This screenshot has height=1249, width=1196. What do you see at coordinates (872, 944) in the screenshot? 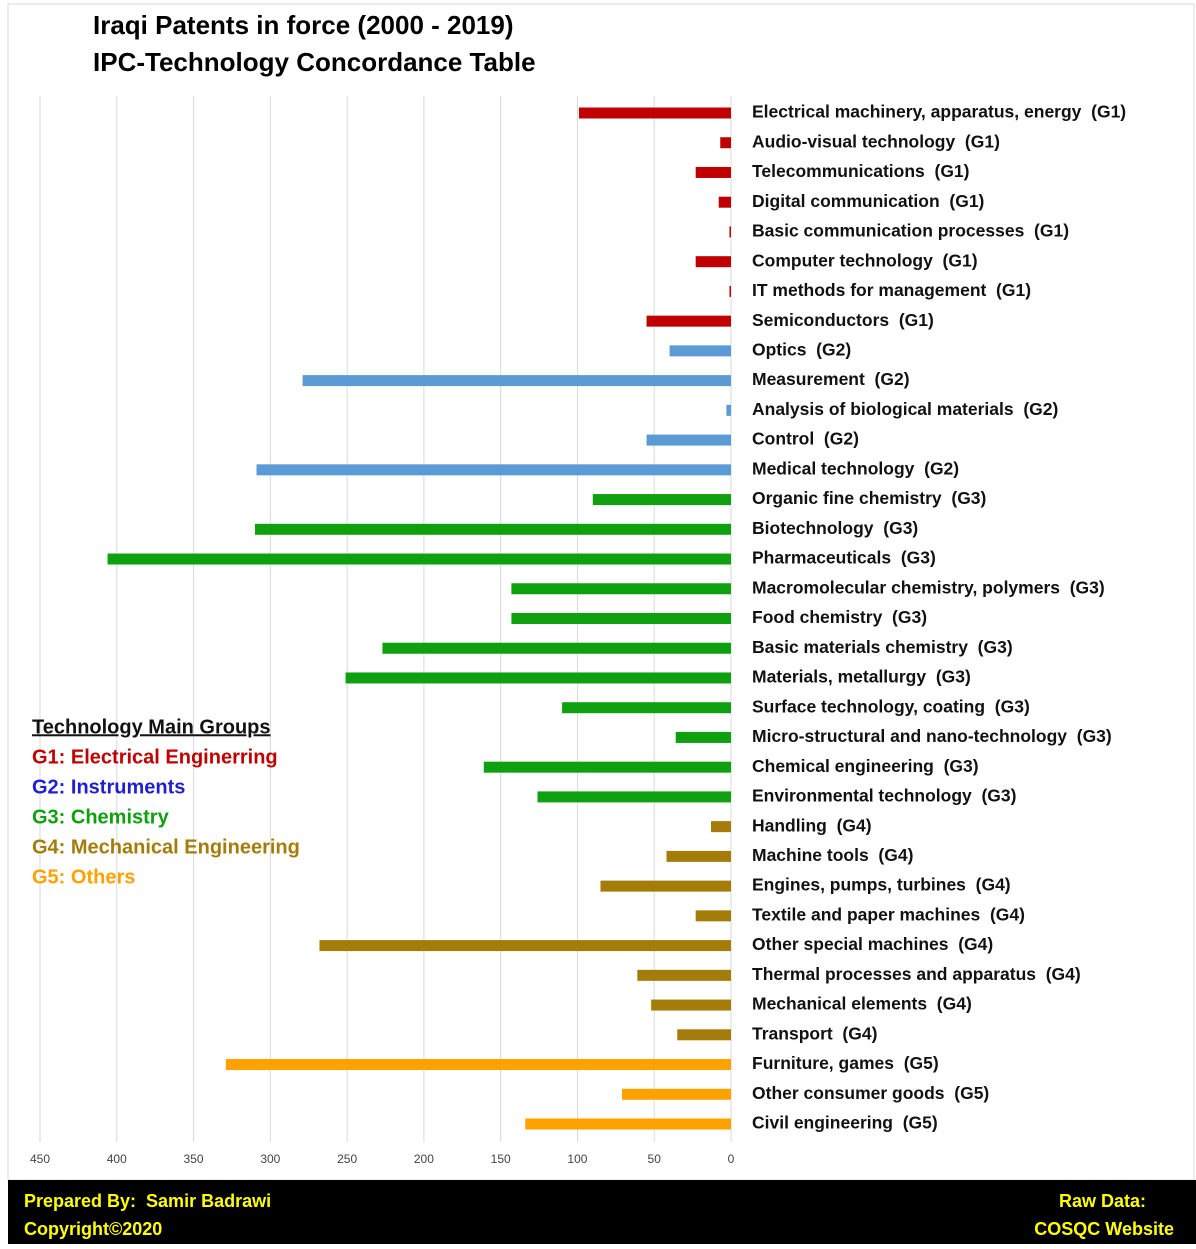
I see `category-label: Other special machines (G4)` at bounding box center [872, 944].